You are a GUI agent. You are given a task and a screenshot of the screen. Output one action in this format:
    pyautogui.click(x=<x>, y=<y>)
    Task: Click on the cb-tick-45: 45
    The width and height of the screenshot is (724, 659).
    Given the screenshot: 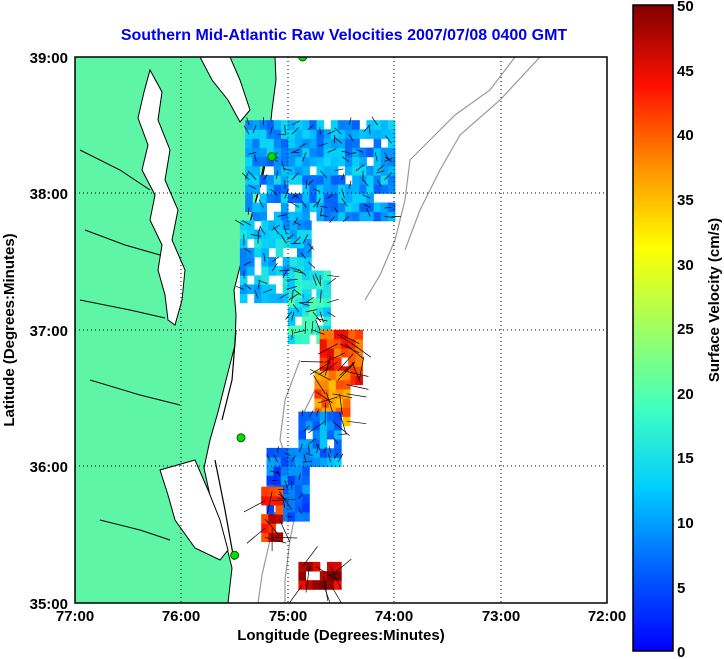 What is the action you would take?
    pyautogui.click(x=685, y=71)
    